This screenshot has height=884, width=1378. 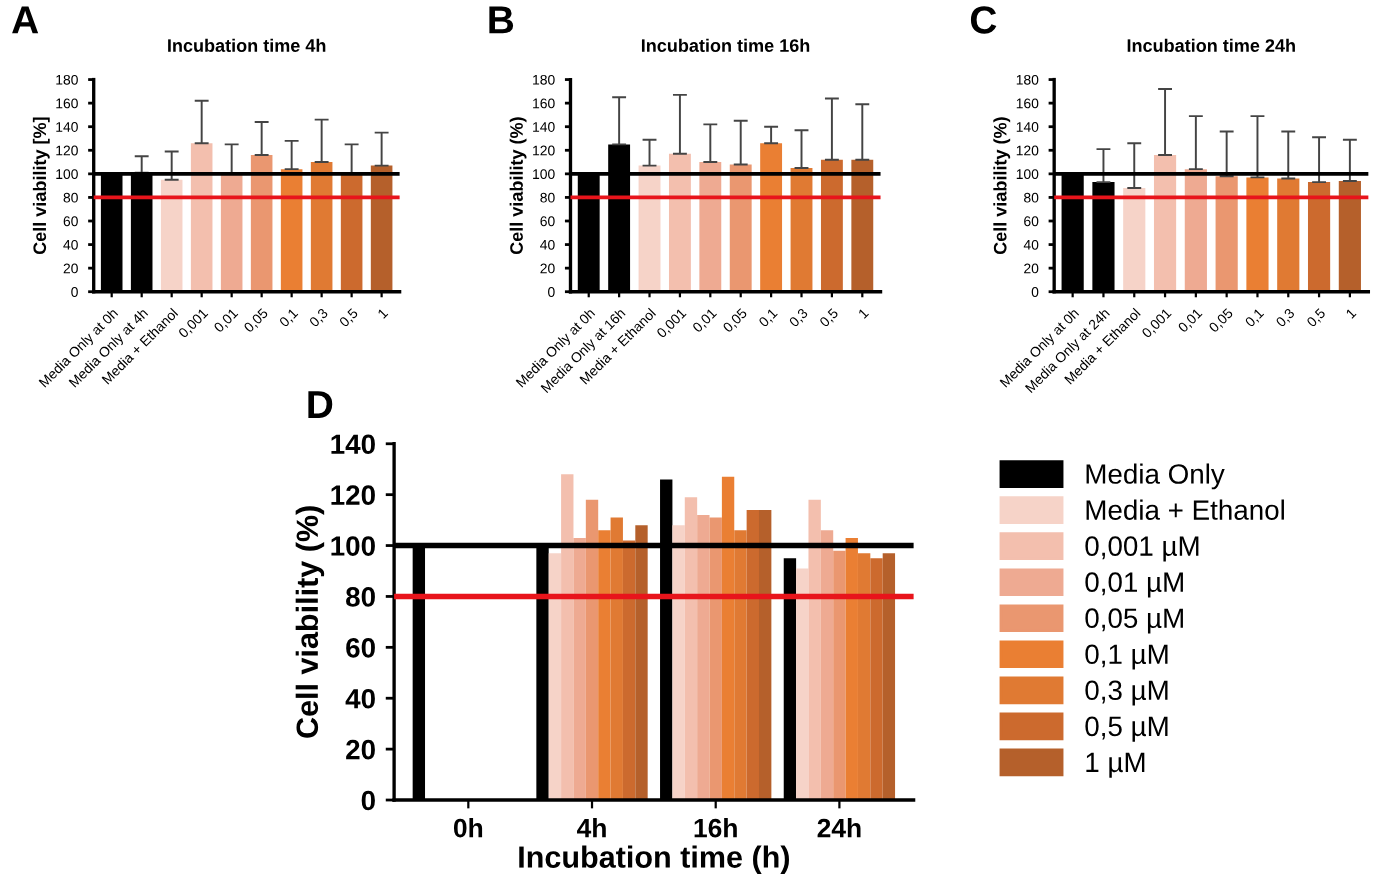 I want to click on chart-title: Incubation time 24h, so click(x=1211, y=45).